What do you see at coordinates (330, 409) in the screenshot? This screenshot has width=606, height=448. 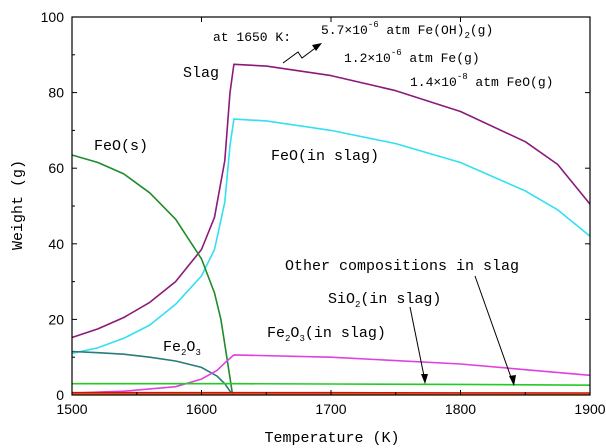 I see `x-tick-label-3: 1700` at bounding box center [330, 409].